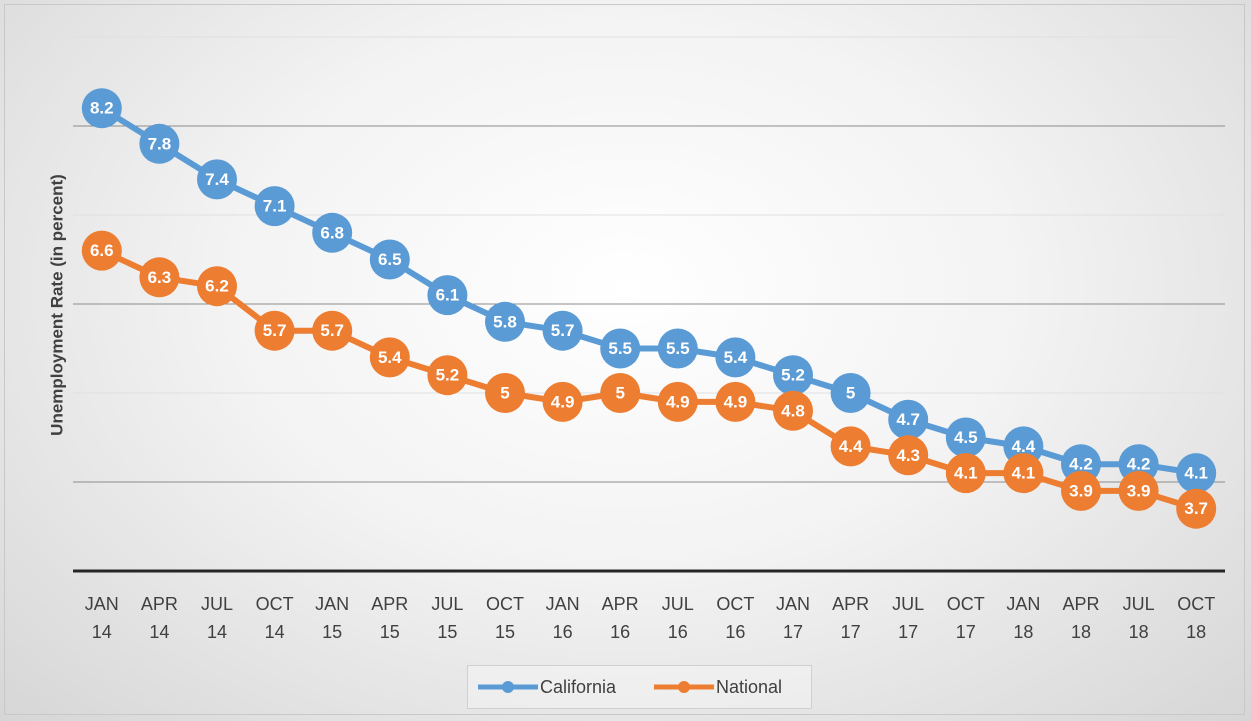  I want to click on legend-items: California National, so click(630, 687).